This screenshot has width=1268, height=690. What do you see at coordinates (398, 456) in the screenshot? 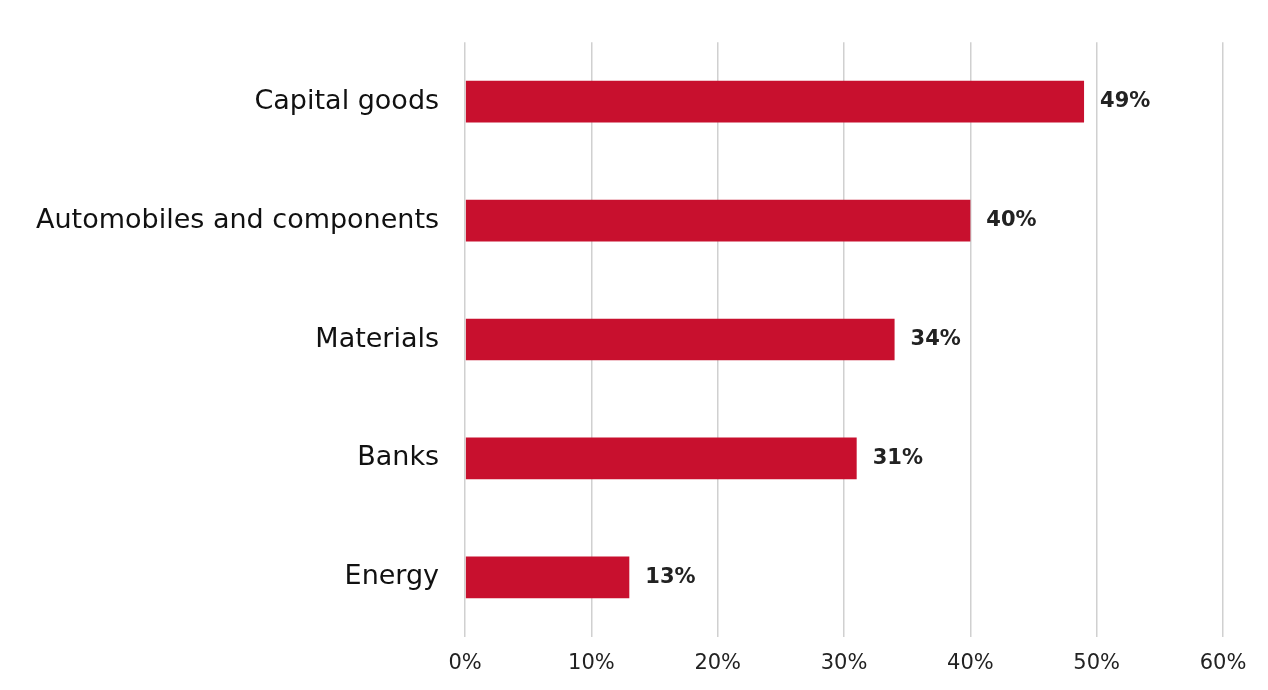
I see `y-tick-label: Banks` at bounding box center [398, 456].